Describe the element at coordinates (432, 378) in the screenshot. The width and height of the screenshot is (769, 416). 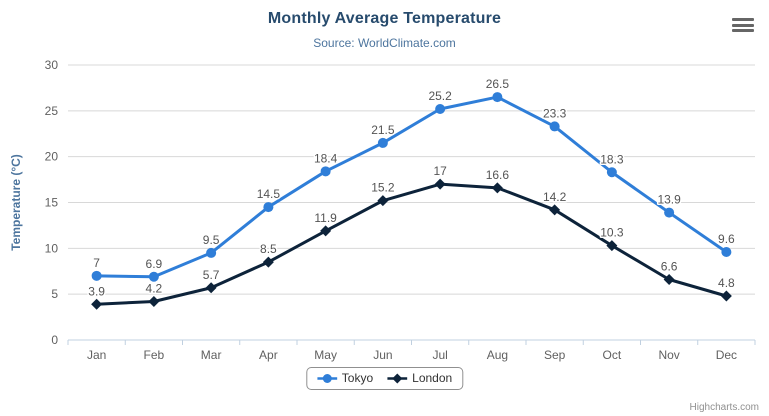
I see `legend-label-london: London` at that location.